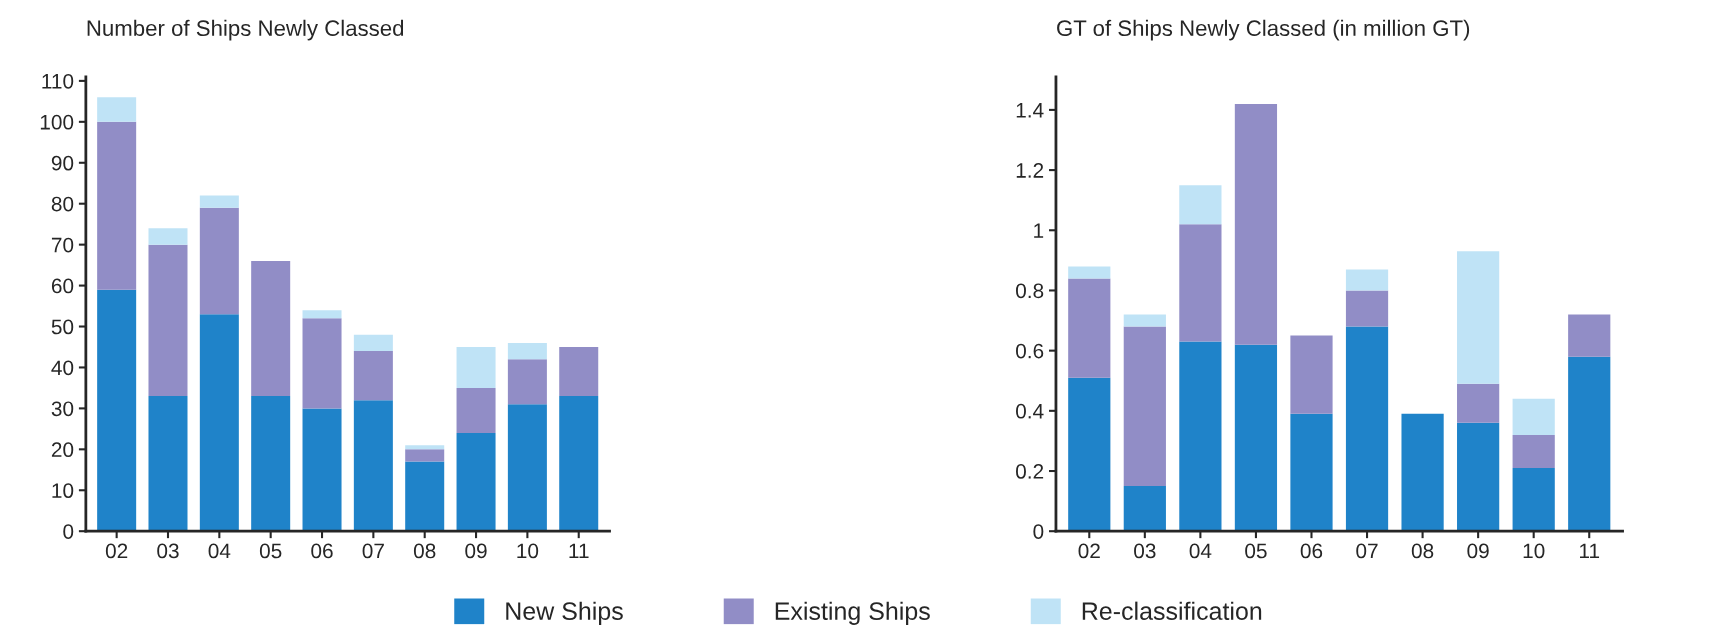  I want to click on y-tick-label: 50, so click(62, 327).